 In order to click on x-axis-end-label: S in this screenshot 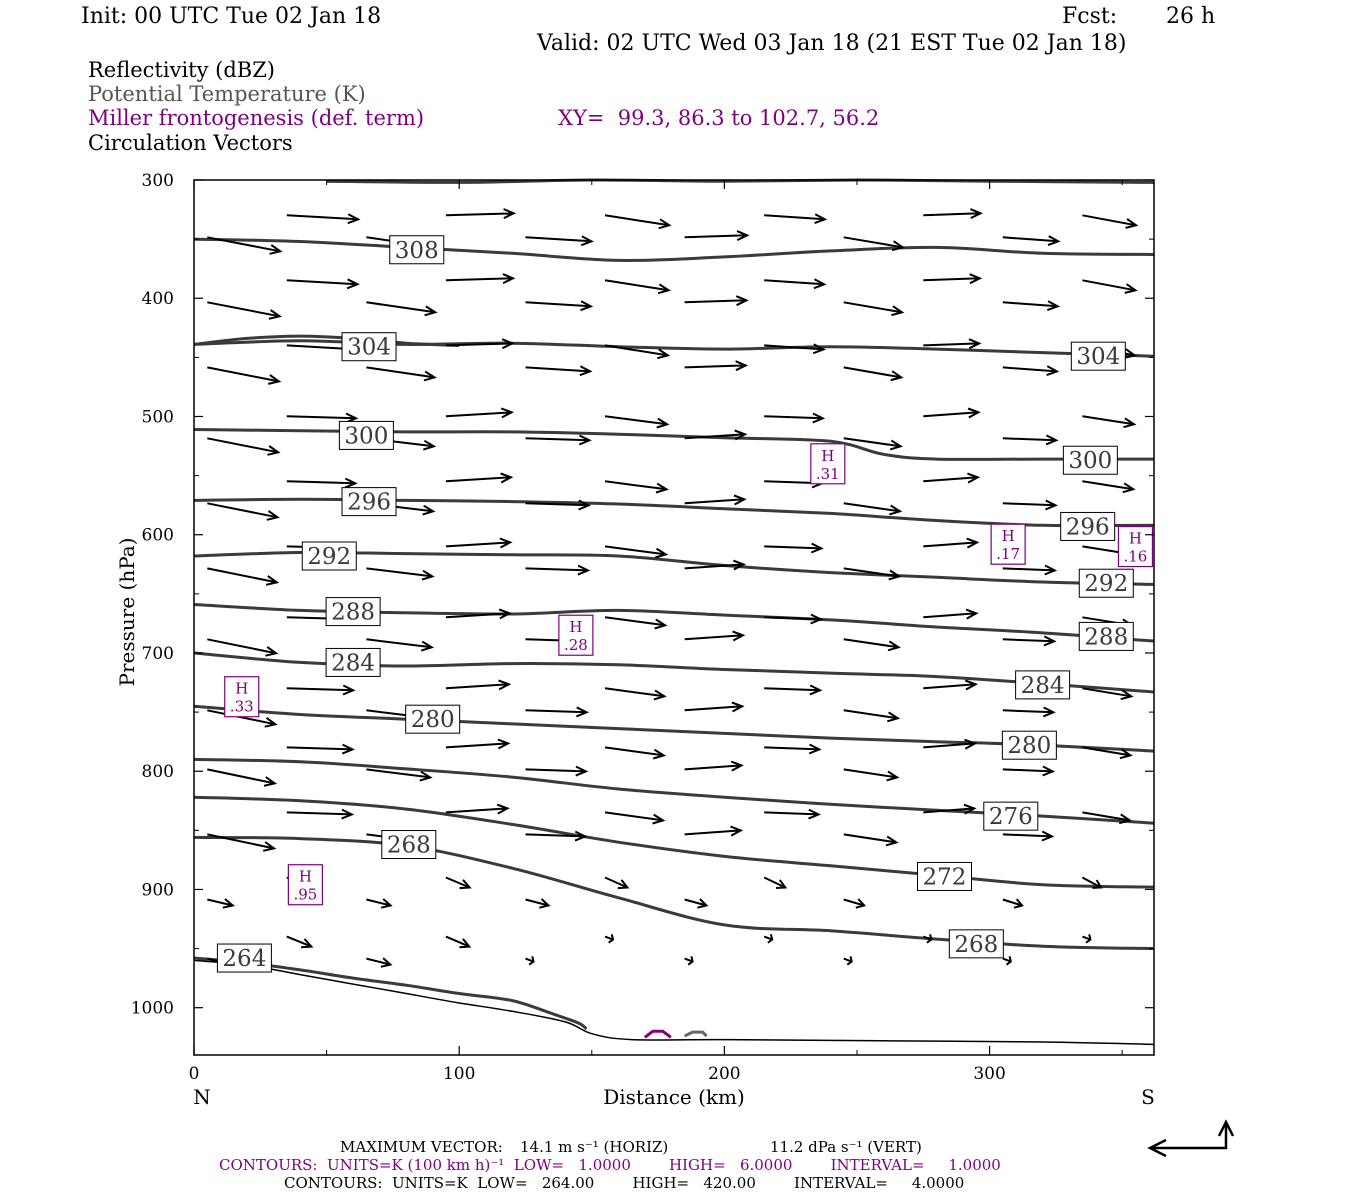, I will do `click(1148, 1097)`.